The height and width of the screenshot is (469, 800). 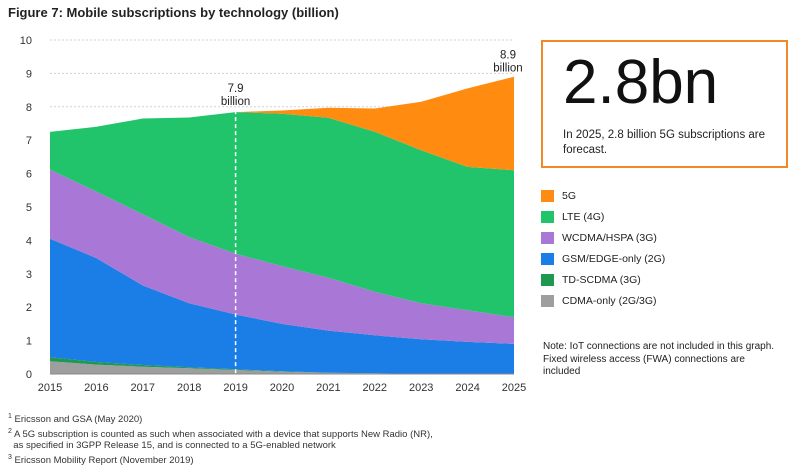 What do you see at coordinates (29, 308) in the screenshot?
I see `y-tick-label: 2` at bounding box center [29, 308].